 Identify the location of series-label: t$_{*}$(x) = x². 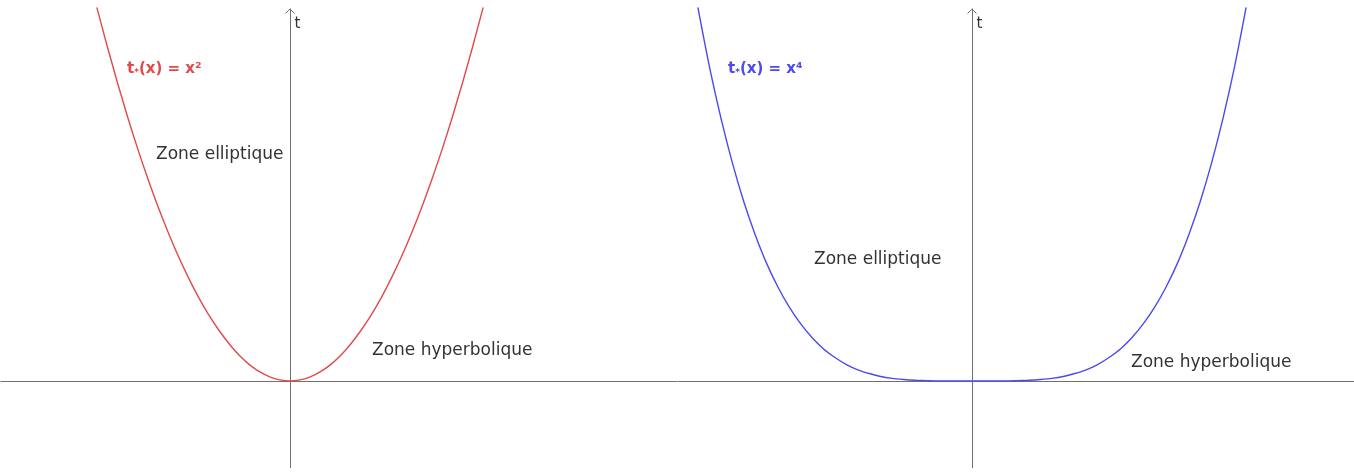
(164, 68).